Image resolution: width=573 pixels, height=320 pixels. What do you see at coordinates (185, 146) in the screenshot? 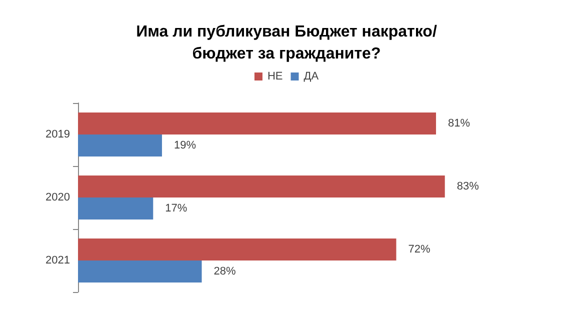
I see `data-label: 19%` at bounding box center [185, 146].